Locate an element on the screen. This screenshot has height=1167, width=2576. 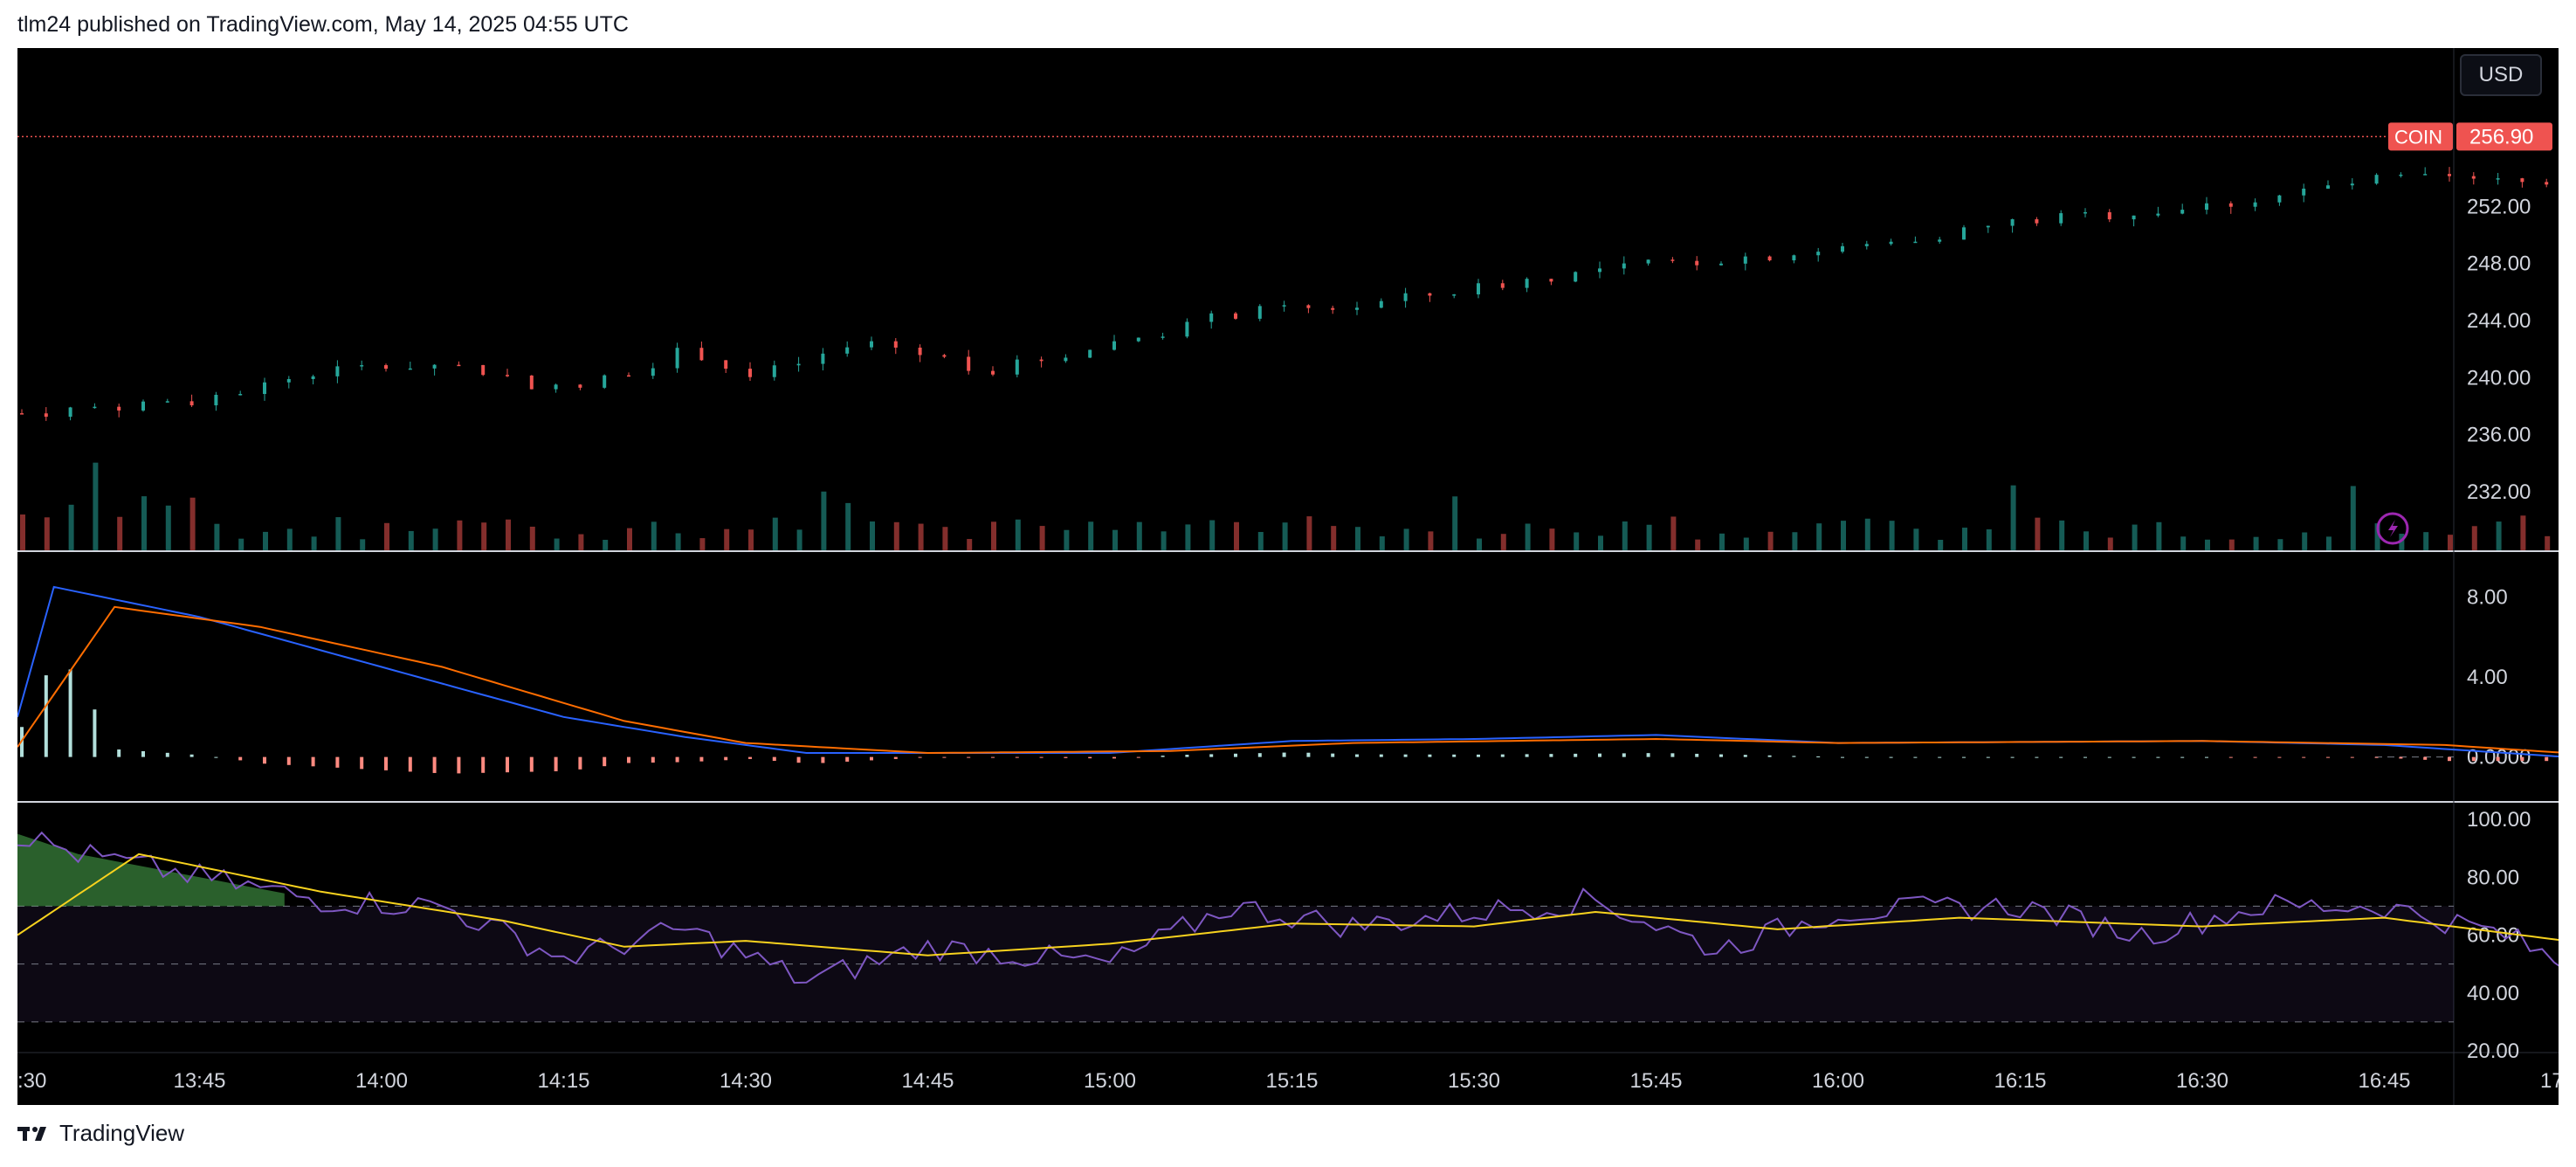
rsi-axis-tick: 40.00 is located at coordinates (2493, 993).